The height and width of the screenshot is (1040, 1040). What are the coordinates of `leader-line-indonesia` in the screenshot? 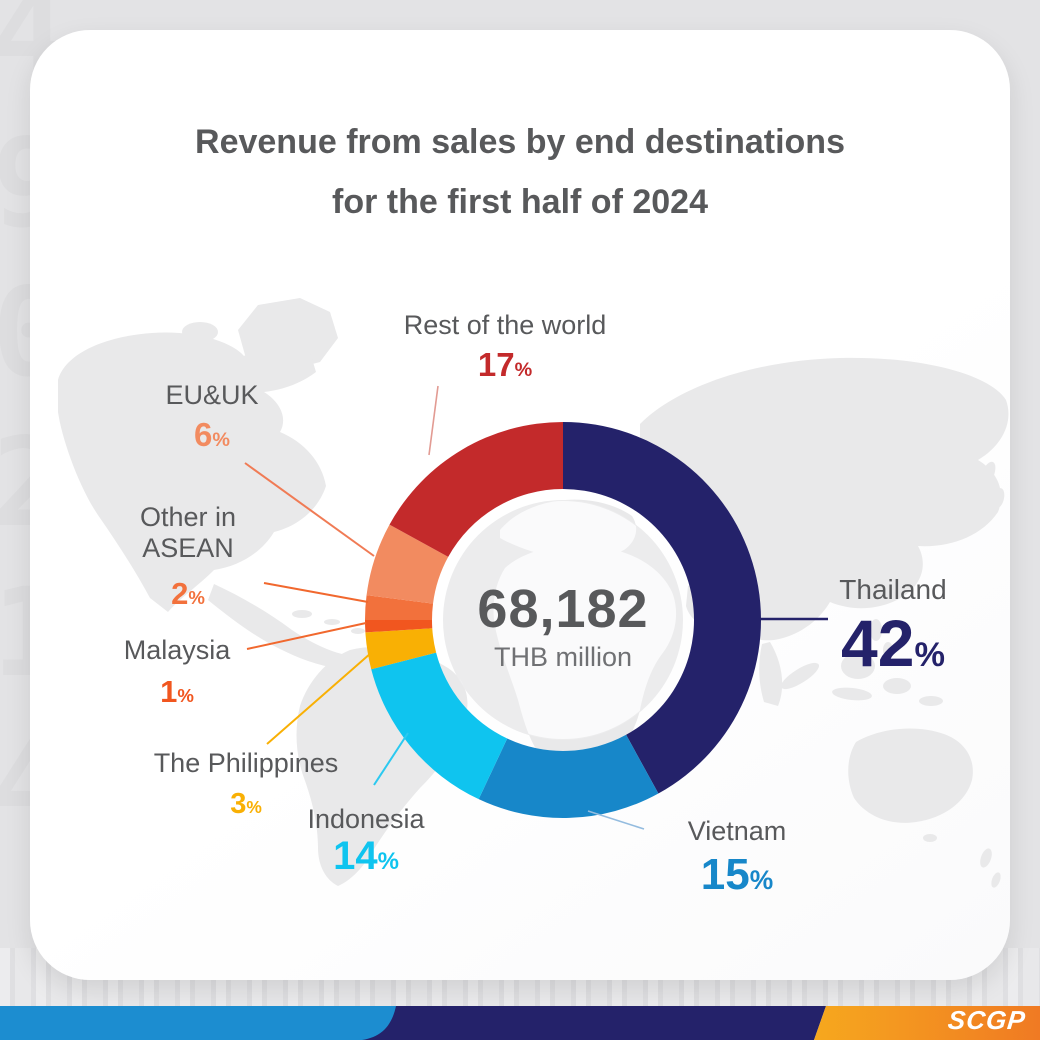 It's located at (391, 759).